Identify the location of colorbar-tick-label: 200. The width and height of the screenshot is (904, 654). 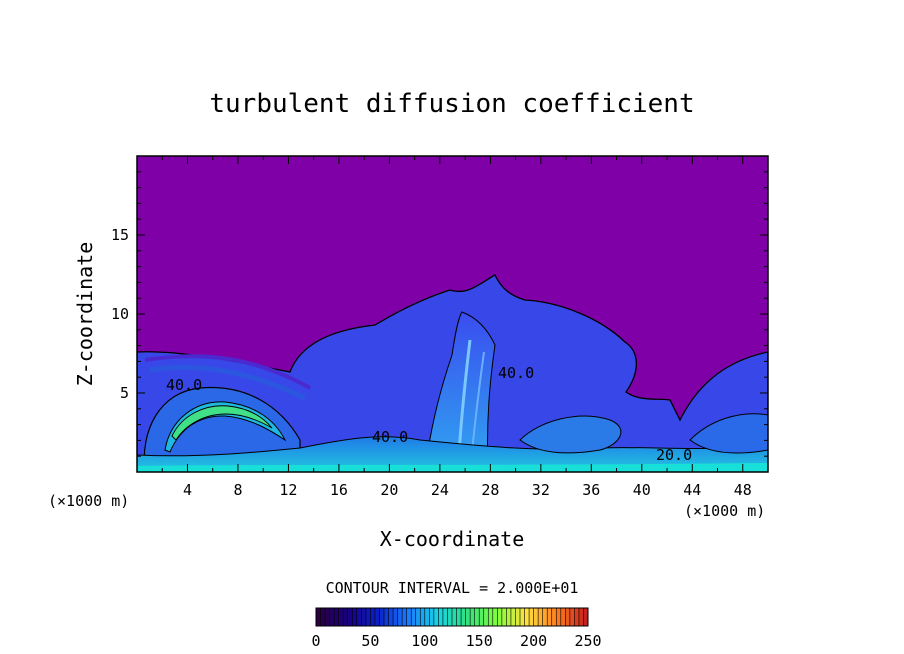
(533, 641).